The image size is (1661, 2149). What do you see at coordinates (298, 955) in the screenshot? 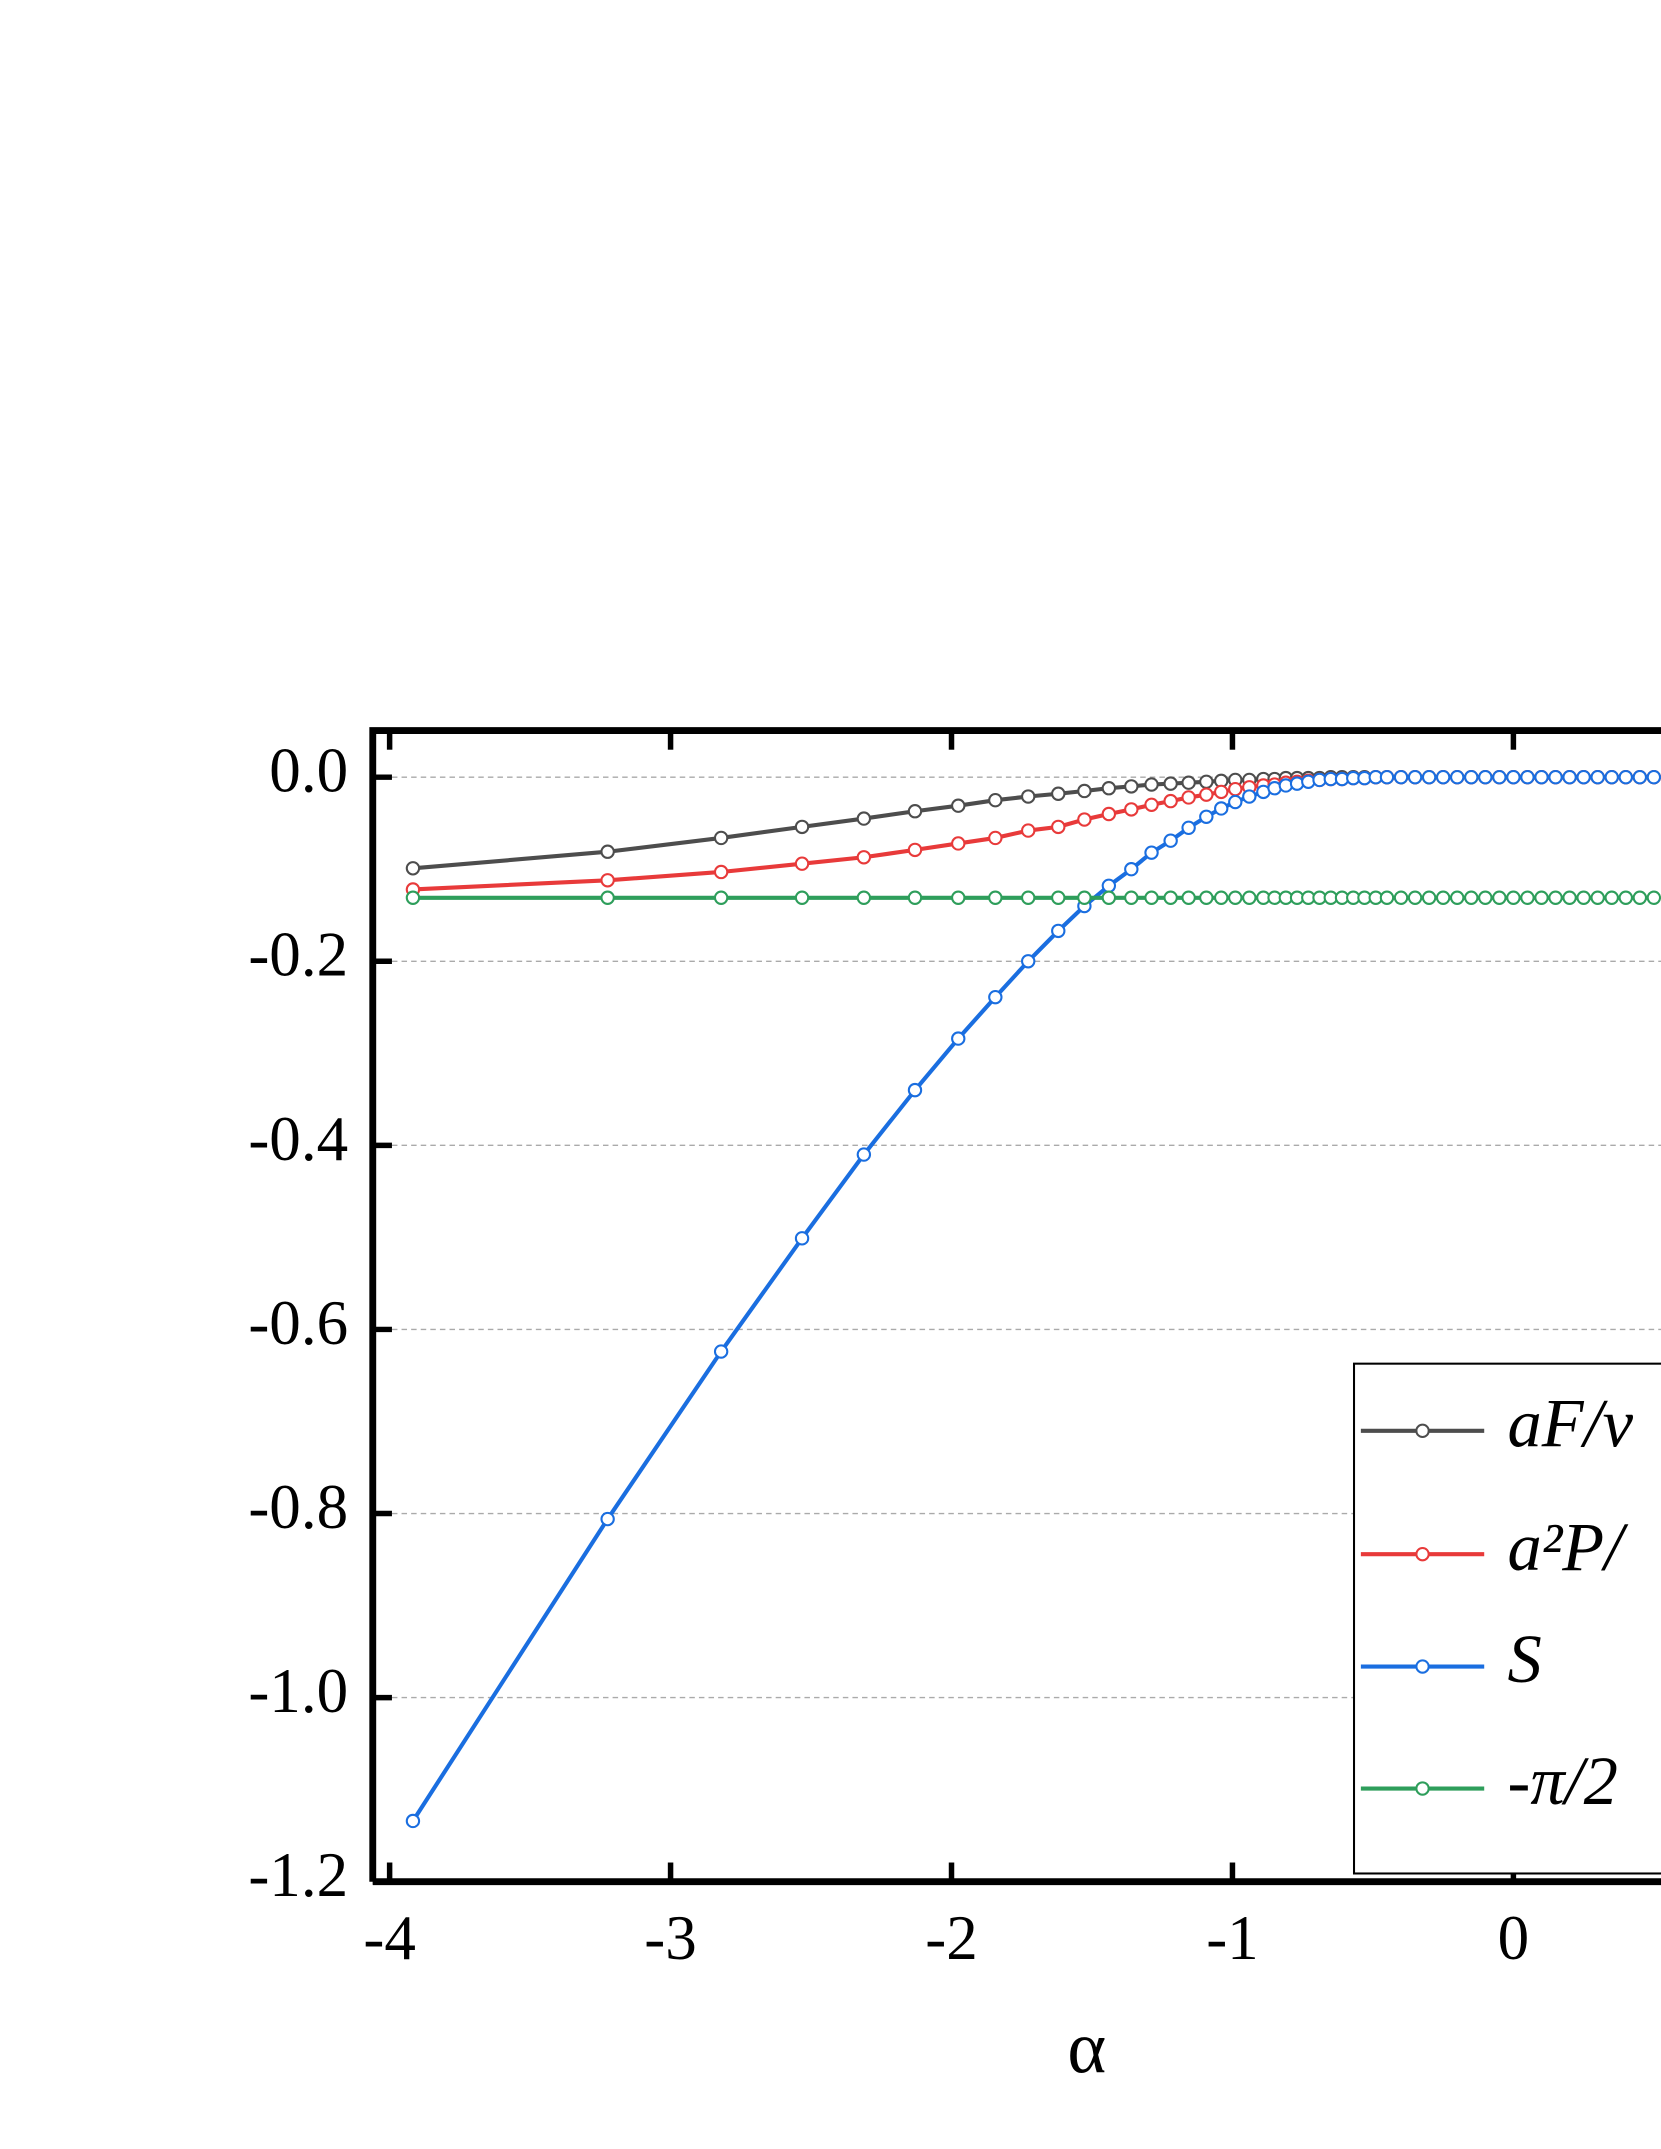
I see `y-tick-label: -0.2` at bounding box center [298, 955].